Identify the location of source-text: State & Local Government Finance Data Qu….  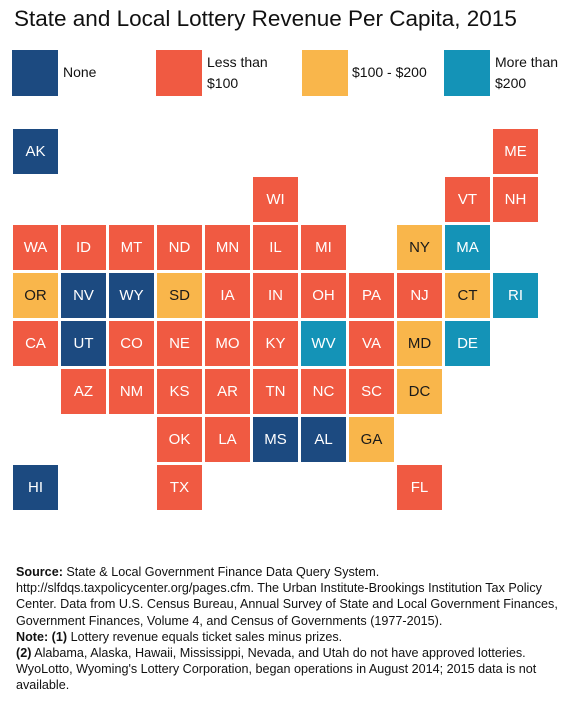
(287, 596).